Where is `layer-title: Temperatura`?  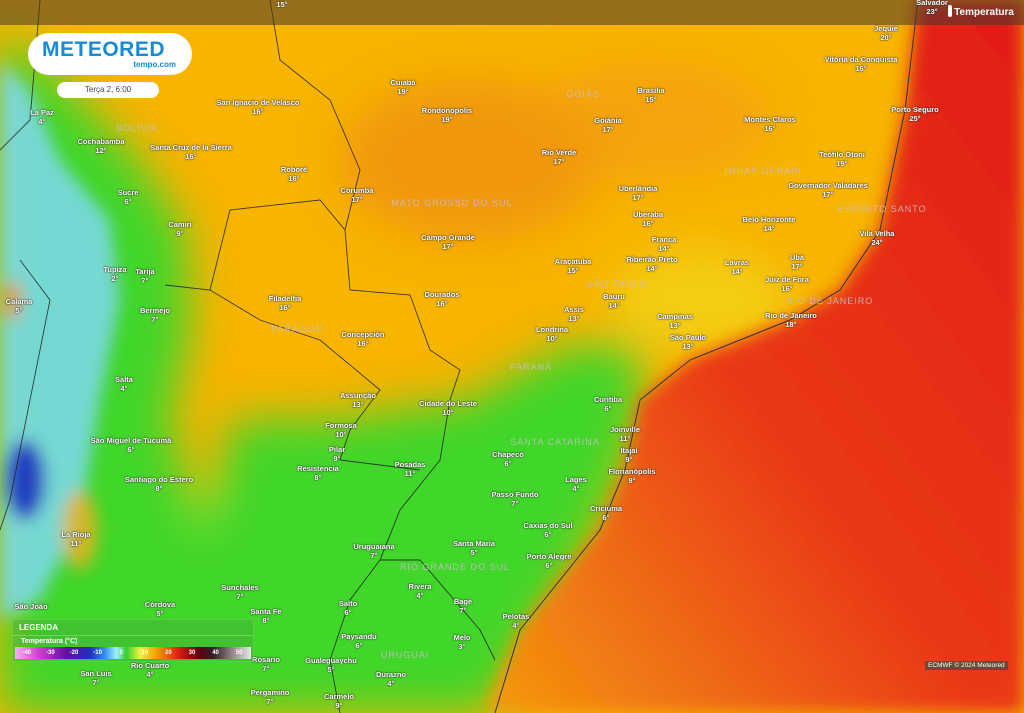 layer-title: Temperatura is located at coordinates (984, 12).